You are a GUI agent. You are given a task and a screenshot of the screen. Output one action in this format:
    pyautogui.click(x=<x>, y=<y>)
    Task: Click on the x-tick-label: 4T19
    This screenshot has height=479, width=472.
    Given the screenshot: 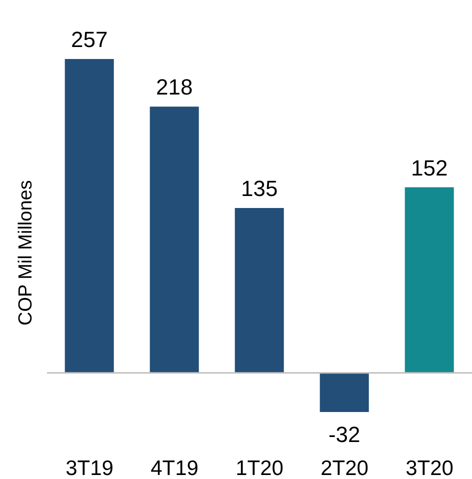 What is the action you would take?
    pyautogui.click(x=174, y=467)
    